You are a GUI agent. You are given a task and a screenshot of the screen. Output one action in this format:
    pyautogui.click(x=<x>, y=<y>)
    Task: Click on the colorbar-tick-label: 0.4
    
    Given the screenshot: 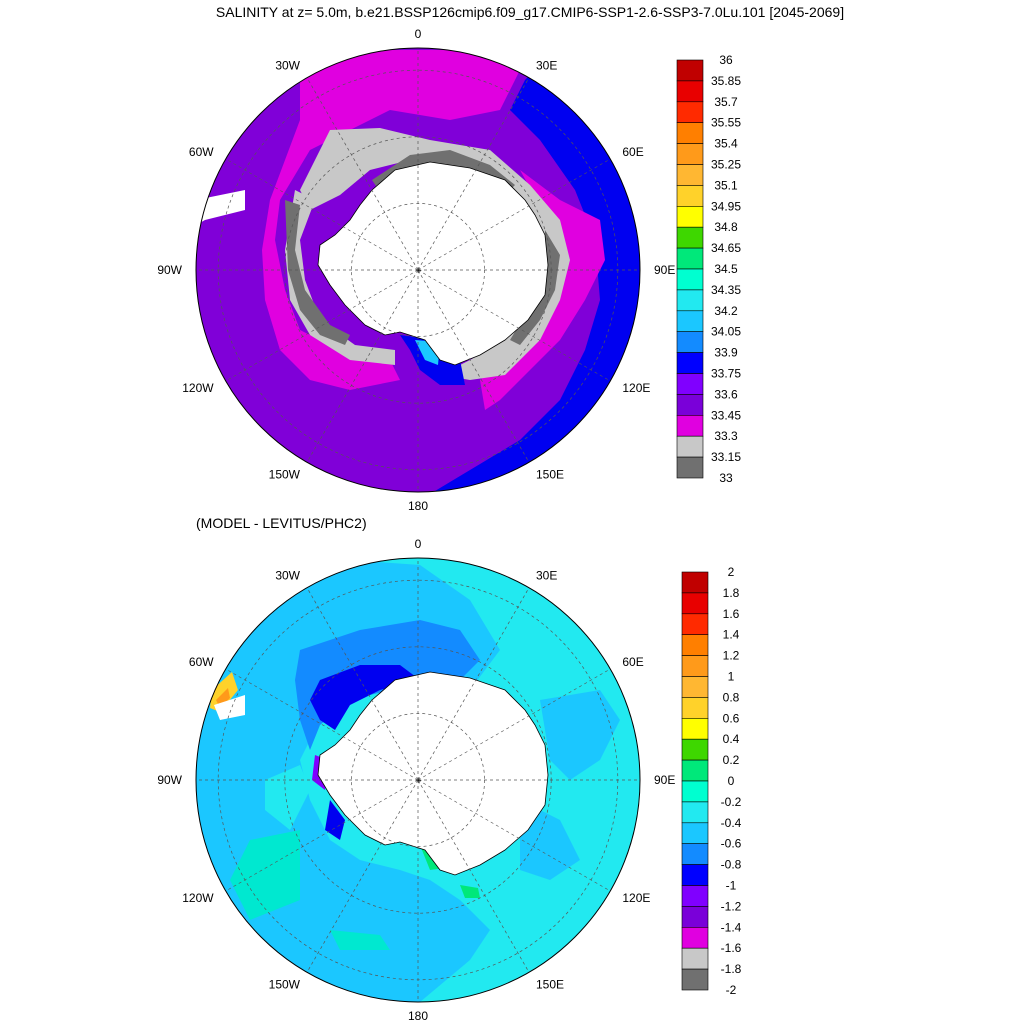 What is the action you would take?
    pyautogui.click(x=731, y=739)
    